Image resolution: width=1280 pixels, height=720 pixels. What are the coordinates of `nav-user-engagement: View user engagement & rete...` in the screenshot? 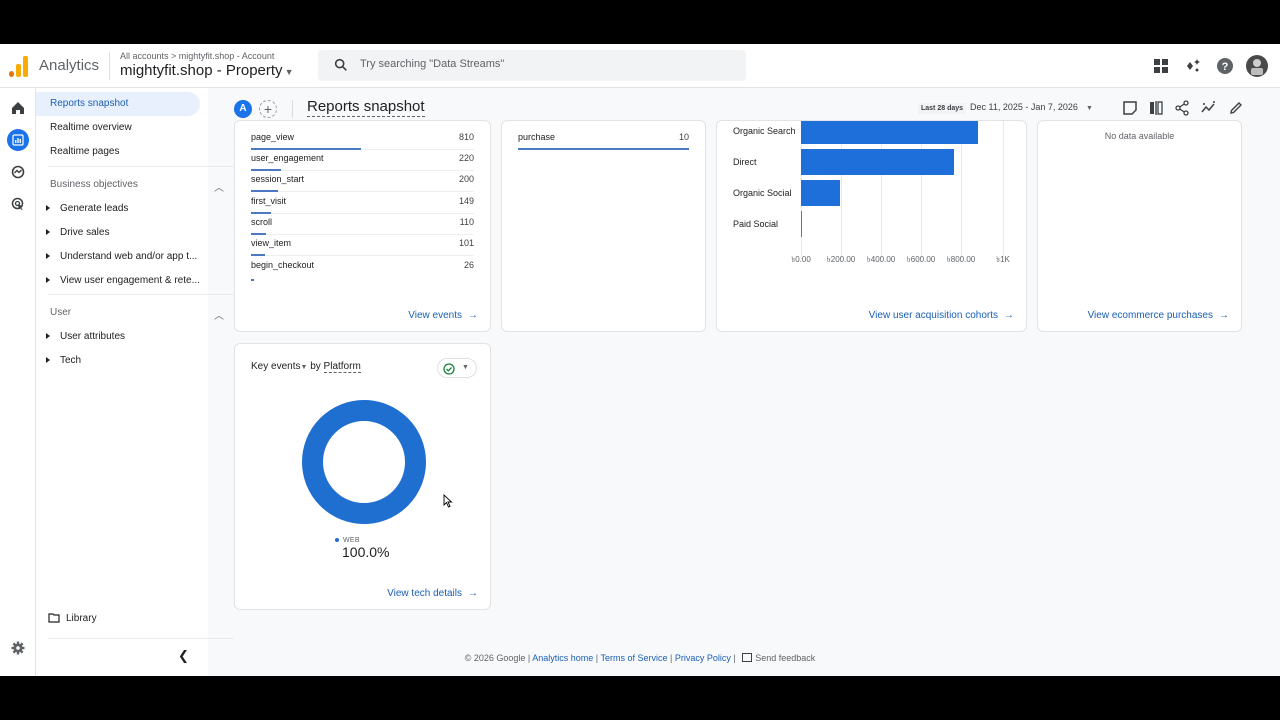 It's located at (121, 280).